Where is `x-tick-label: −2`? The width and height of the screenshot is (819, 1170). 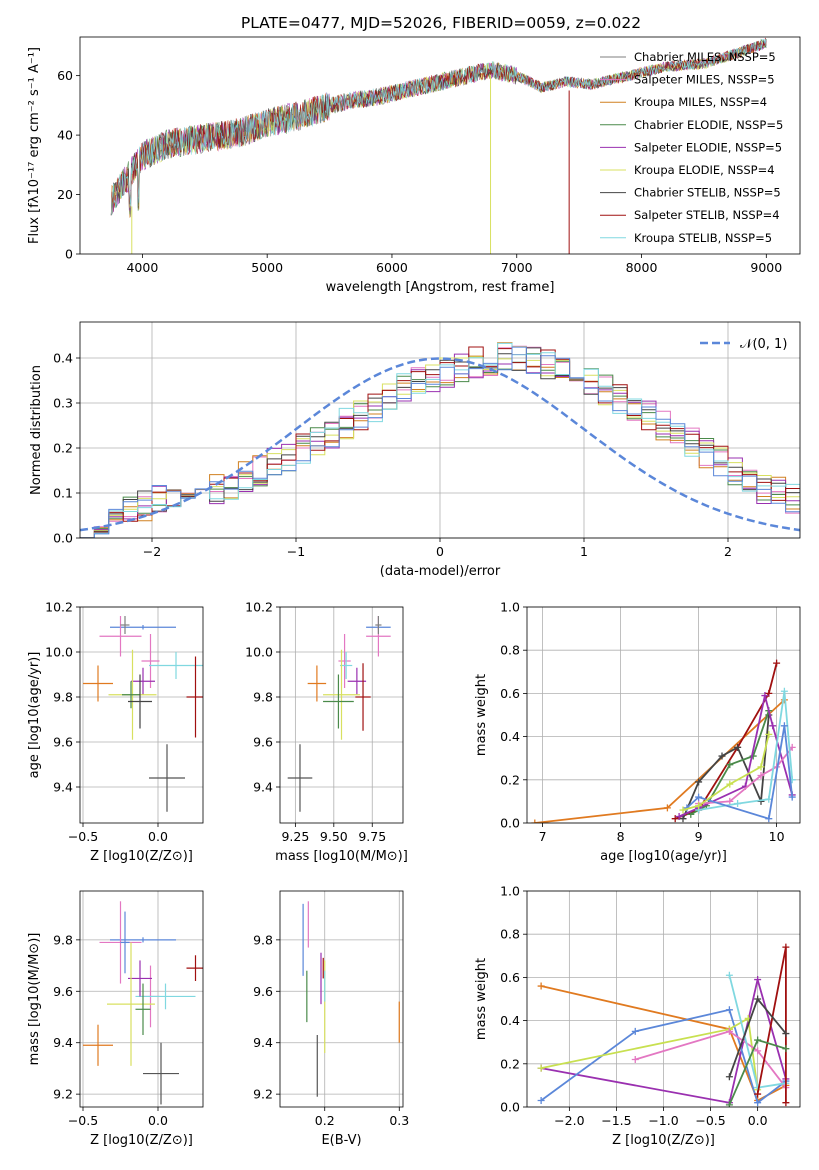 x-tick-label: −2 is located at coordinates (152, 551).